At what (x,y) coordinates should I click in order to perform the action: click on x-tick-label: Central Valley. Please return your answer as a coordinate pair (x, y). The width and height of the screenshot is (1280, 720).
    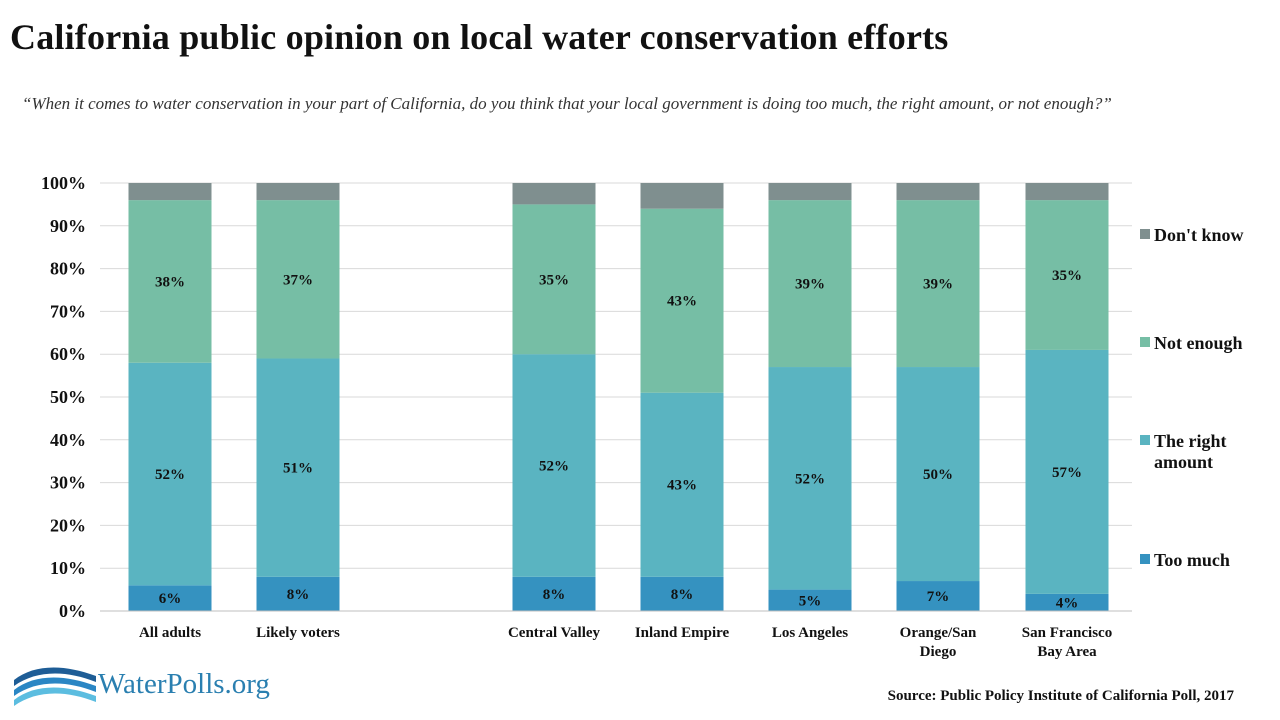
    Looking at the image, I should click on (554, 633).